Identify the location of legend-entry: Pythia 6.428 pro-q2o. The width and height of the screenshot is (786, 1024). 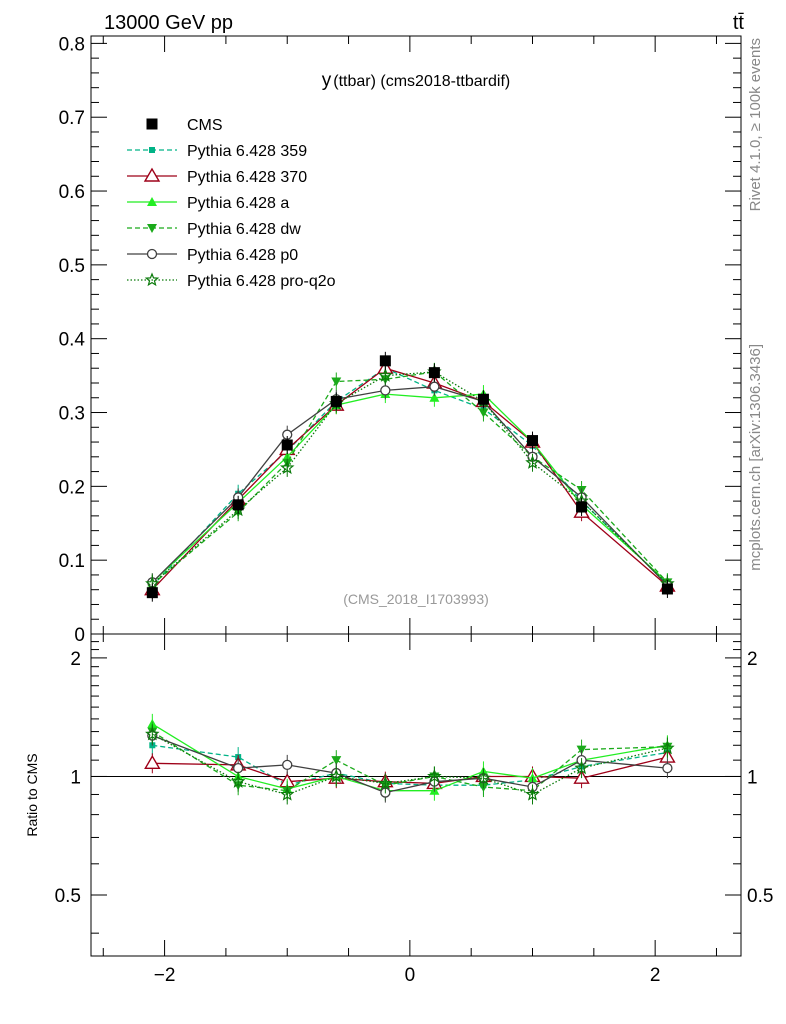
(231, 281).